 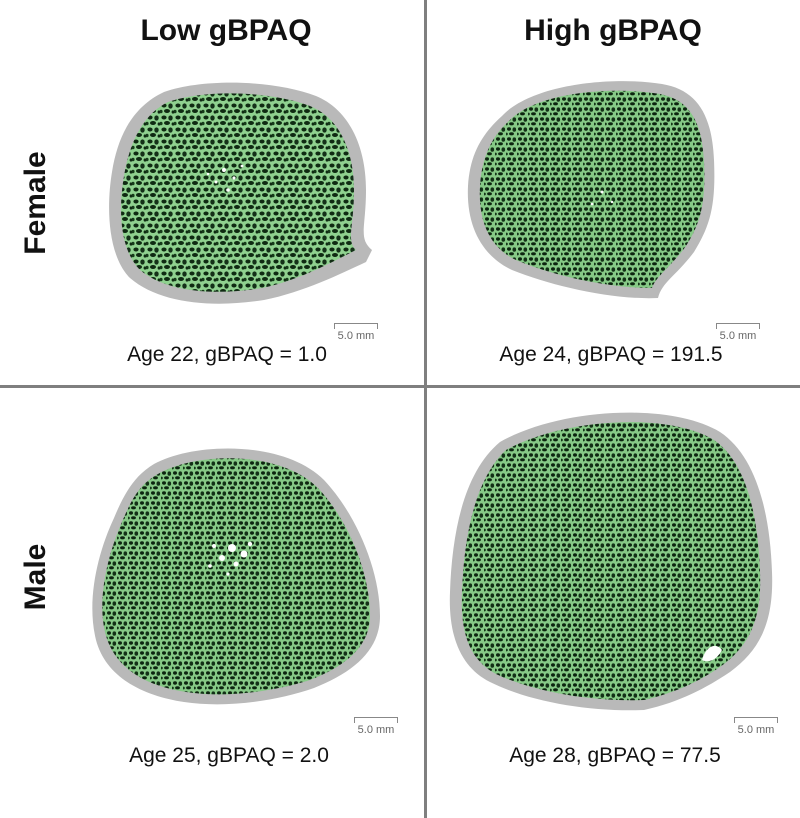 I want to click on scale-bar-female-low: 5.0 mm, so click(x=356, y=332).